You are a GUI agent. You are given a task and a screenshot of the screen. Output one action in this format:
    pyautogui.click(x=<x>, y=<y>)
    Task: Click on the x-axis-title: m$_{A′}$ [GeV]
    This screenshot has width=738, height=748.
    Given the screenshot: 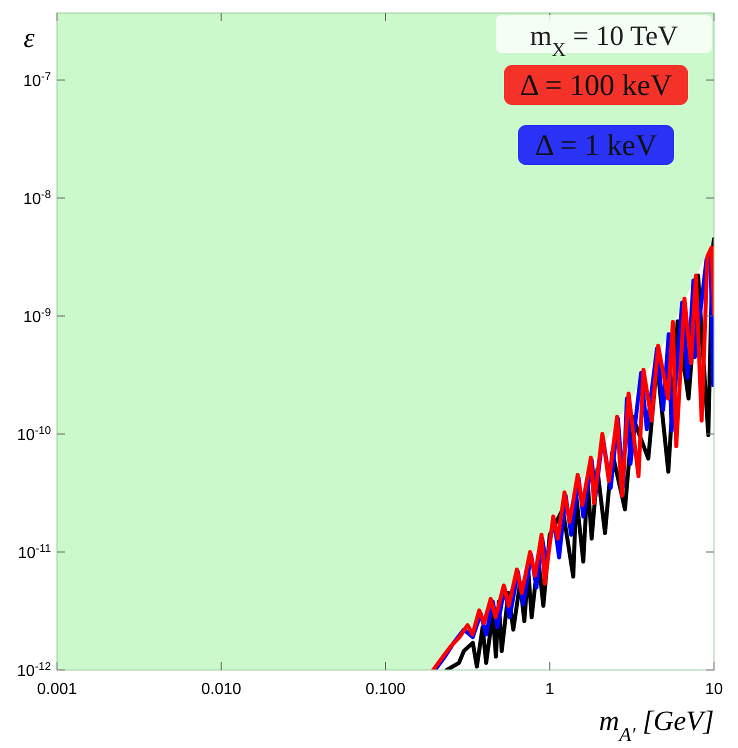 What is the action you would take?
    pyautogui.click(x=656, y=726)
    